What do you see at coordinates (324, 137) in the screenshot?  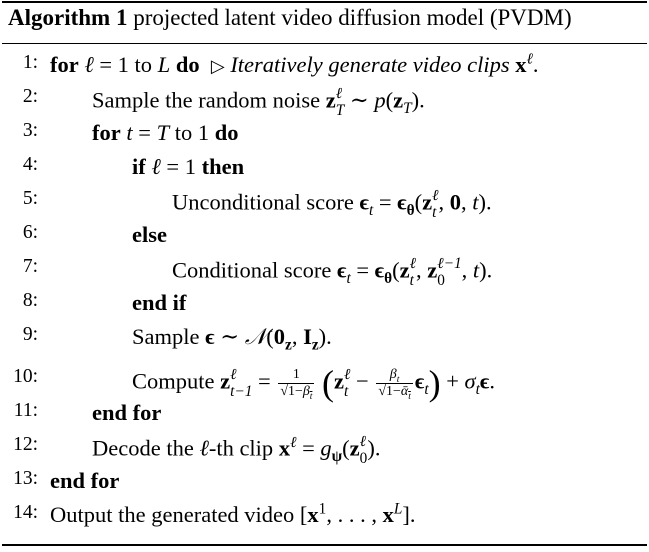 I see `algorithm-line-3: 3: for t = T to 1 do` at bounding box center [324, 137].